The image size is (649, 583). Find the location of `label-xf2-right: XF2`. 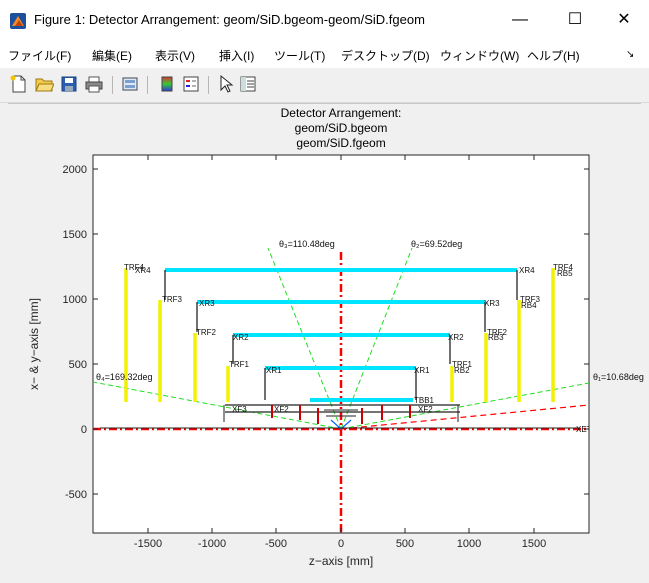

label-xf2-right: XF2 is located at coordinates (425, 409).